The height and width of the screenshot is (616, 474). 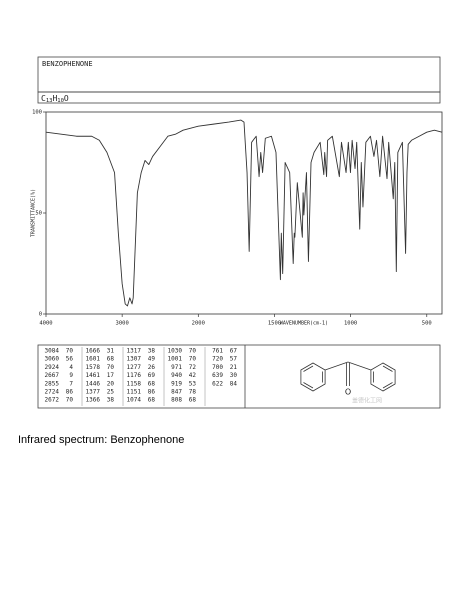 I want to click on x-tick-label: 500, so click(x=427, y=324).